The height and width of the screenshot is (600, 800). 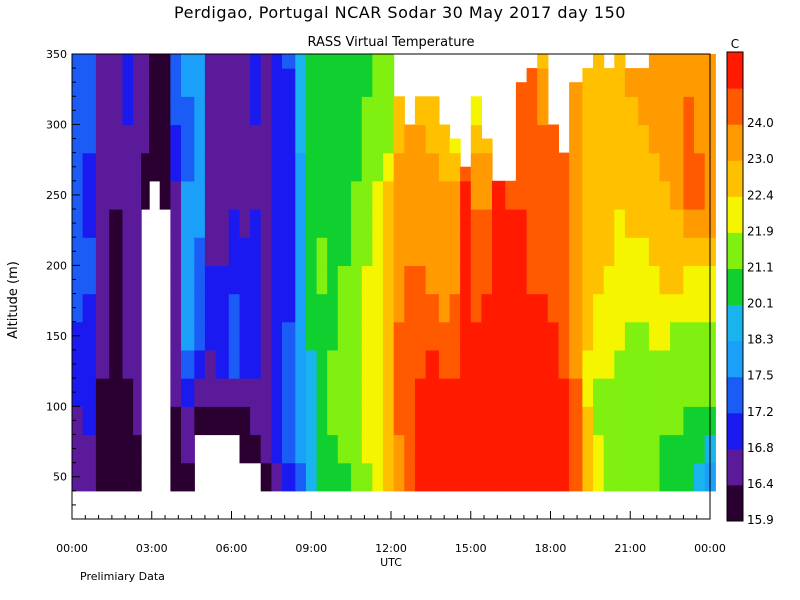 What do you see at coordinates (760, 520) in the screenshot?
I see `colorbar-label: 15.9` at bounding box center [760, 520].